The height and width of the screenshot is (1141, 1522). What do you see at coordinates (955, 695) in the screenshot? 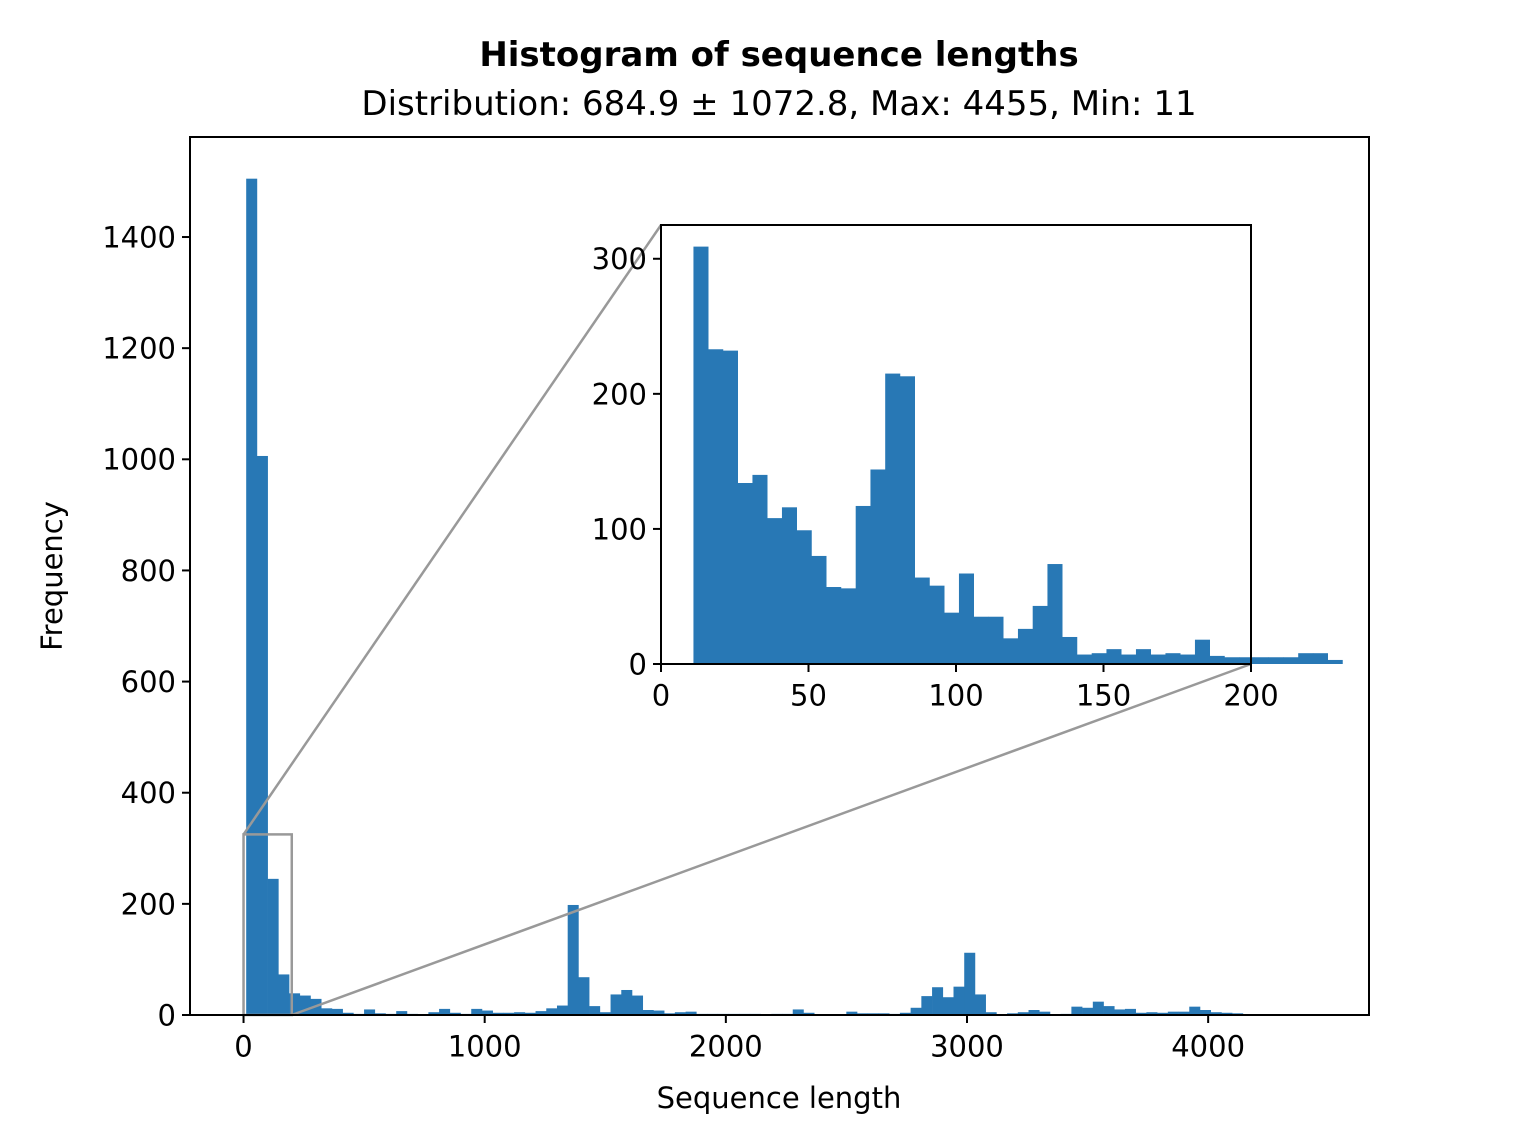
I see `inset-x-tick-label: 100` at bounding box center [955, 695].